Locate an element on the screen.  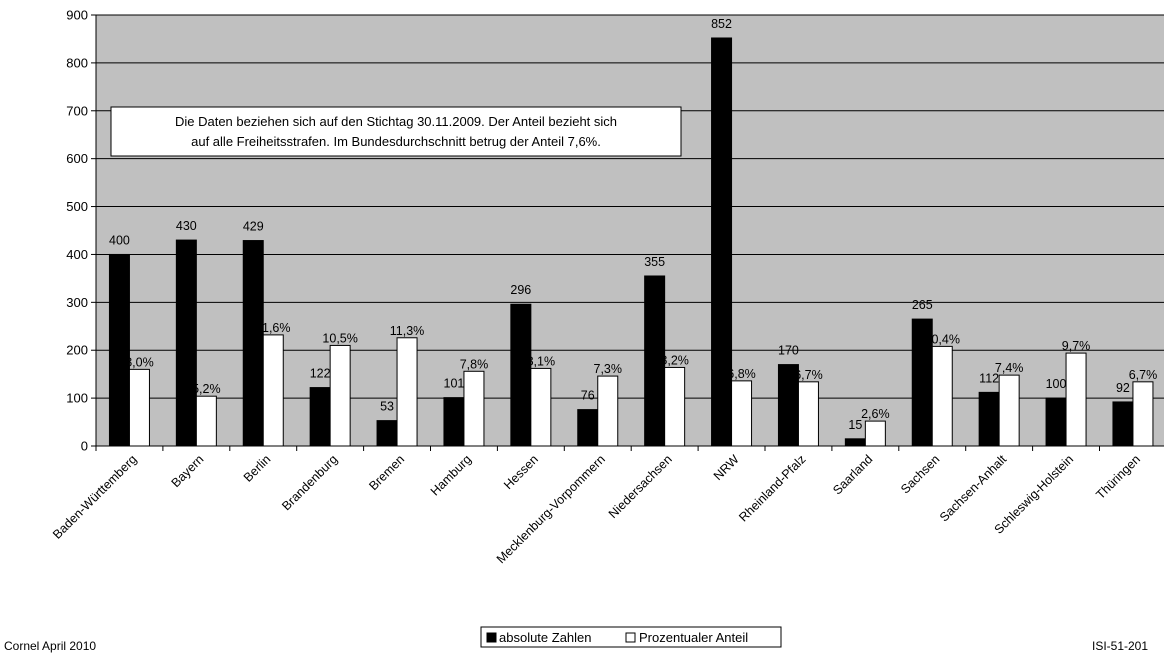
data-label-percent: 11,3% is located at coordinates (407, 331).